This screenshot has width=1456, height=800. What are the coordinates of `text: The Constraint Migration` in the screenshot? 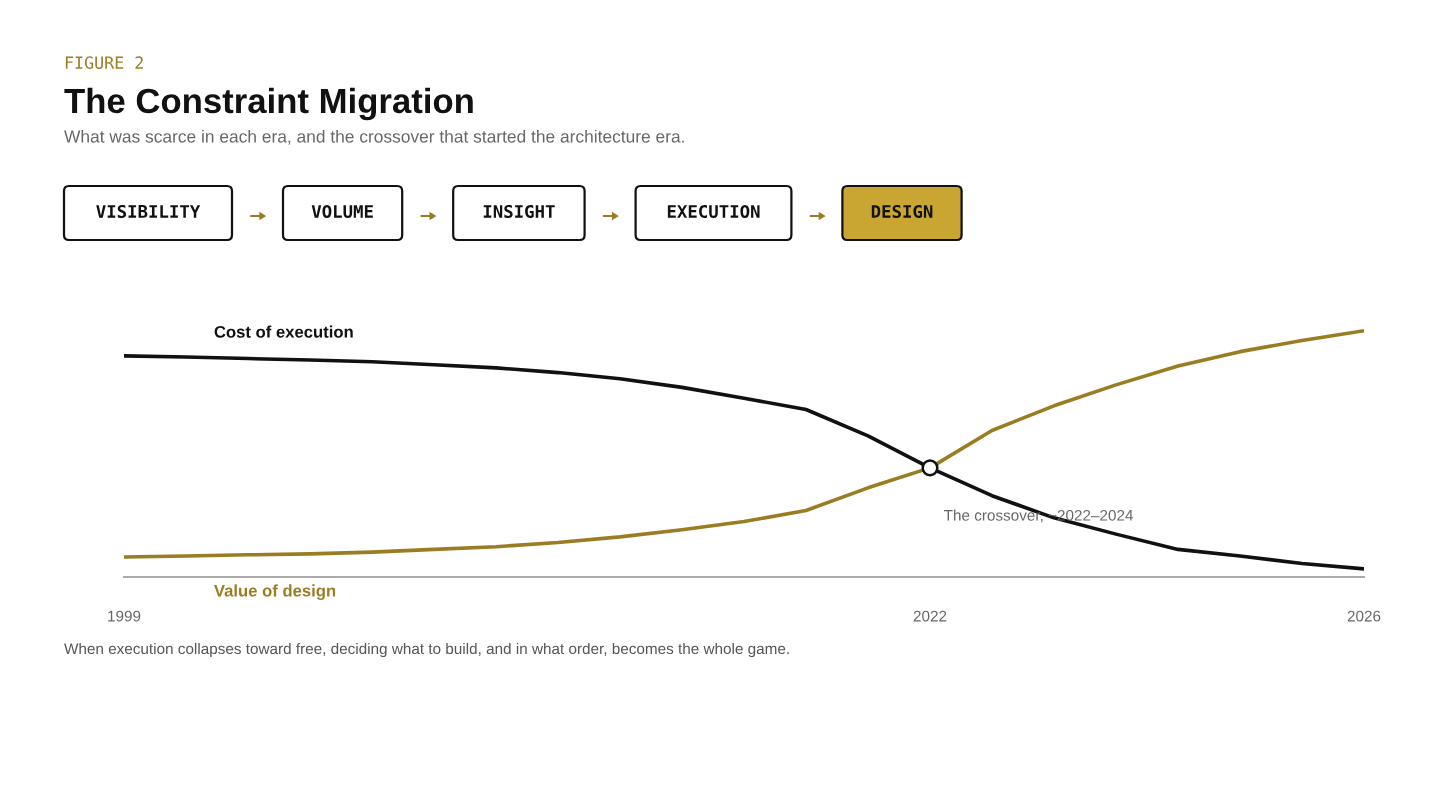 It's located at (268, 104).